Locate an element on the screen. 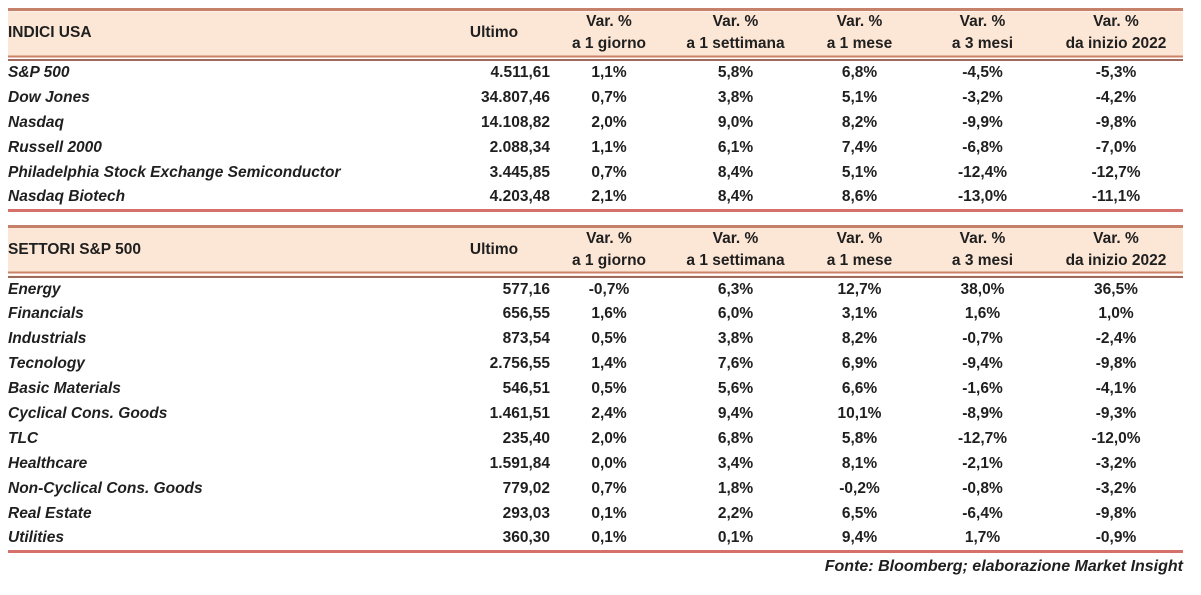 This screenshot has width=1201, height=595. col-header-var-1-settimana: Var. % a 1 settimana is located at coordinates (735, 34).